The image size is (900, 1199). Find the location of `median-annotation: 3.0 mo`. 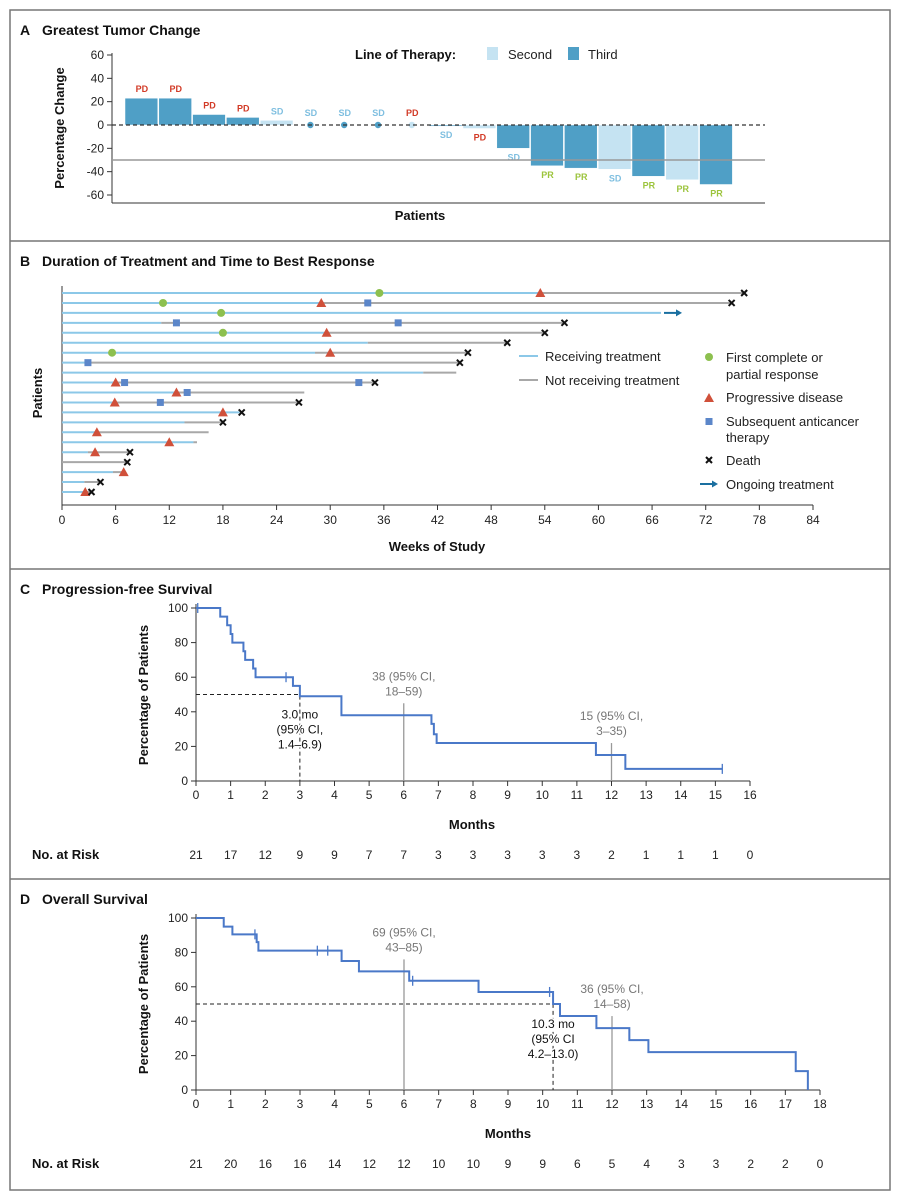

median-annotation: 3.0 mo is located at coordinates (300, 715).